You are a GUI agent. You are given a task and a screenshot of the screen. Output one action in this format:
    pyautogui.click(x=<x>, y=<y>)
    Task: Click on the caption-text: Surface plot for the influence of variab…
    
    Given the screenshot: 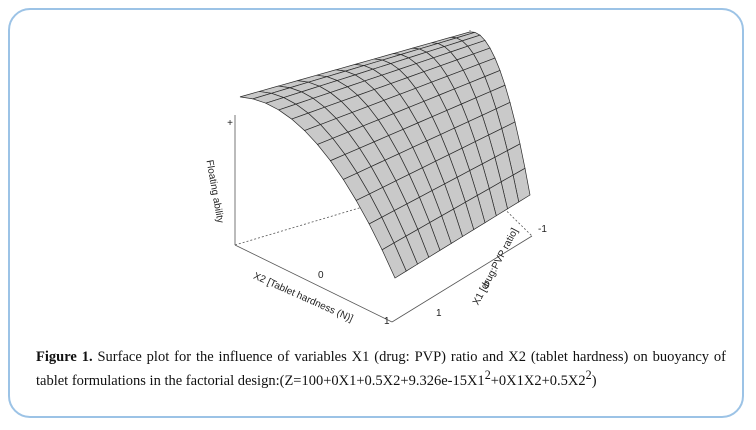 What is the action you would take?
    pyautogui.click(x=381, y=369)
    